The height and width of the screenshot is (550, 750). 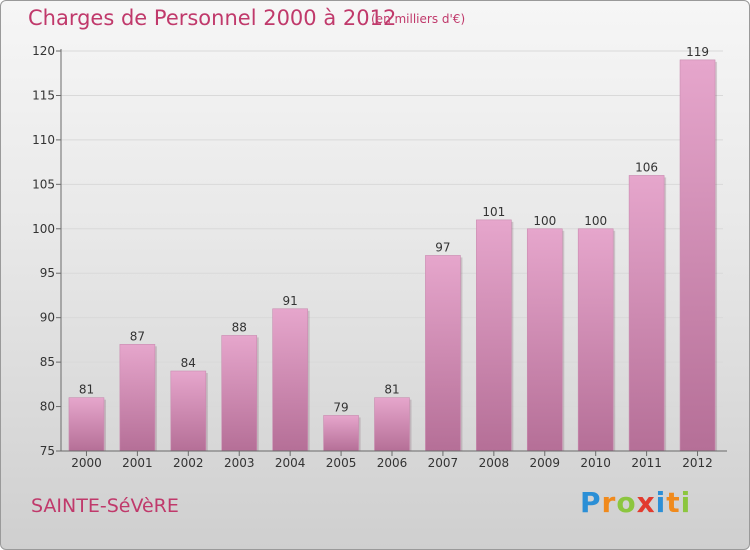 I want to click on value-label: 97, so click(x=442, y=247).